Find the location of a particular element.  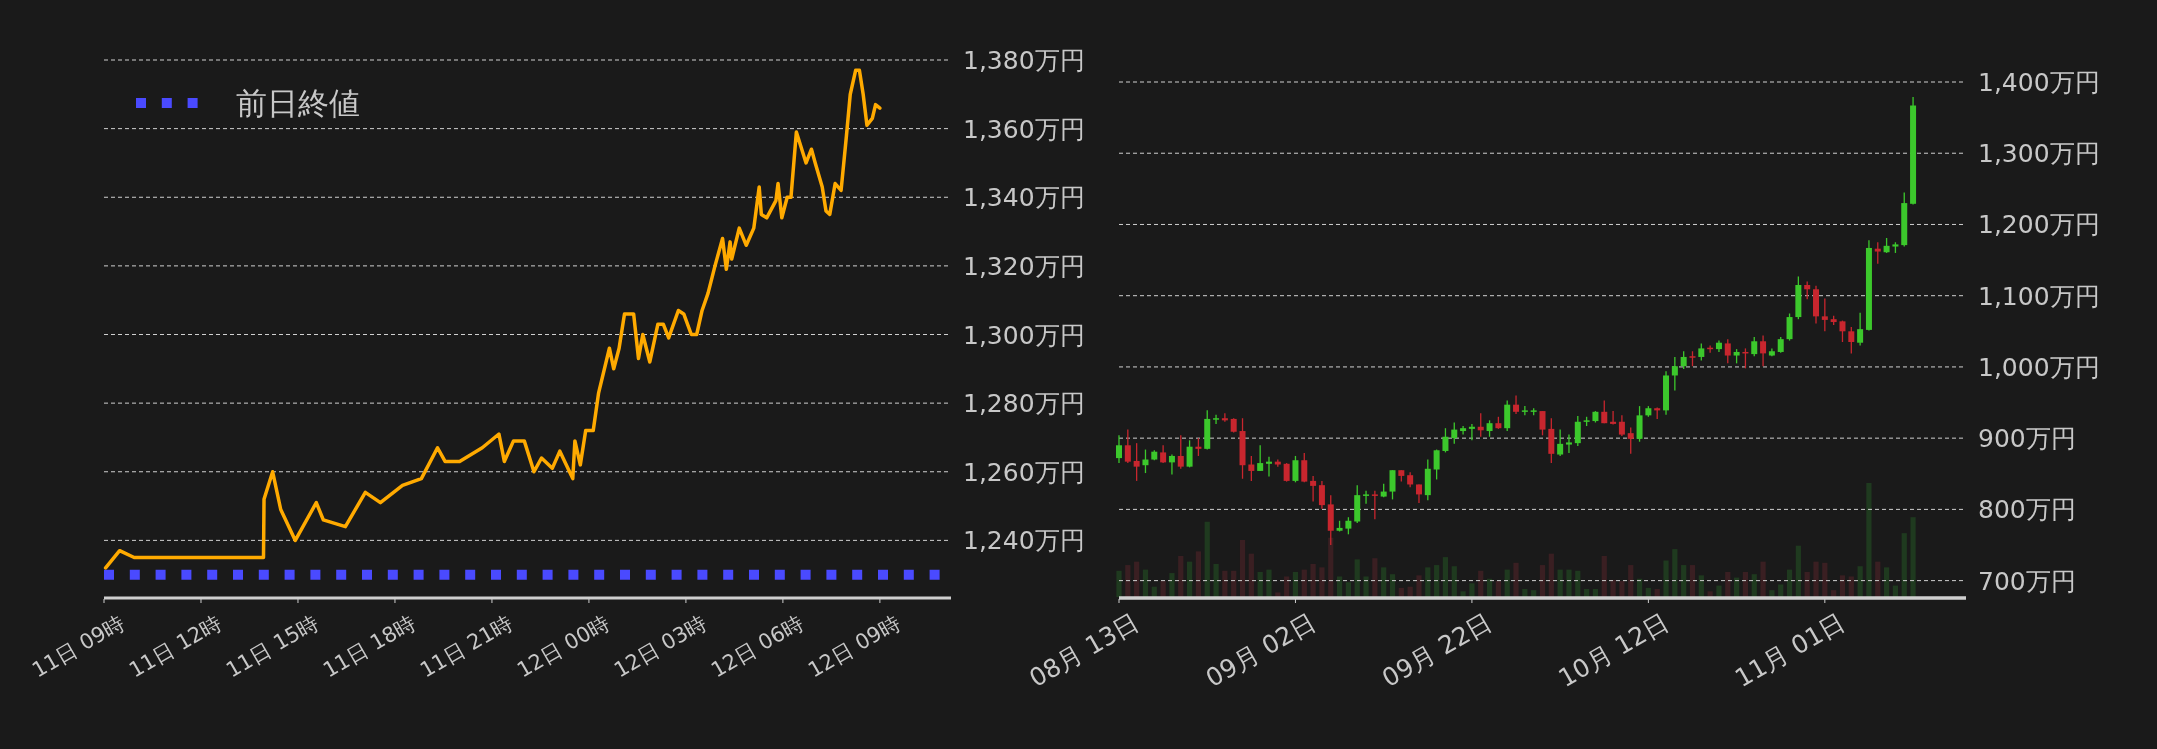

x-tick-label: 08月 13日 is located at coordinates (1084, 650).